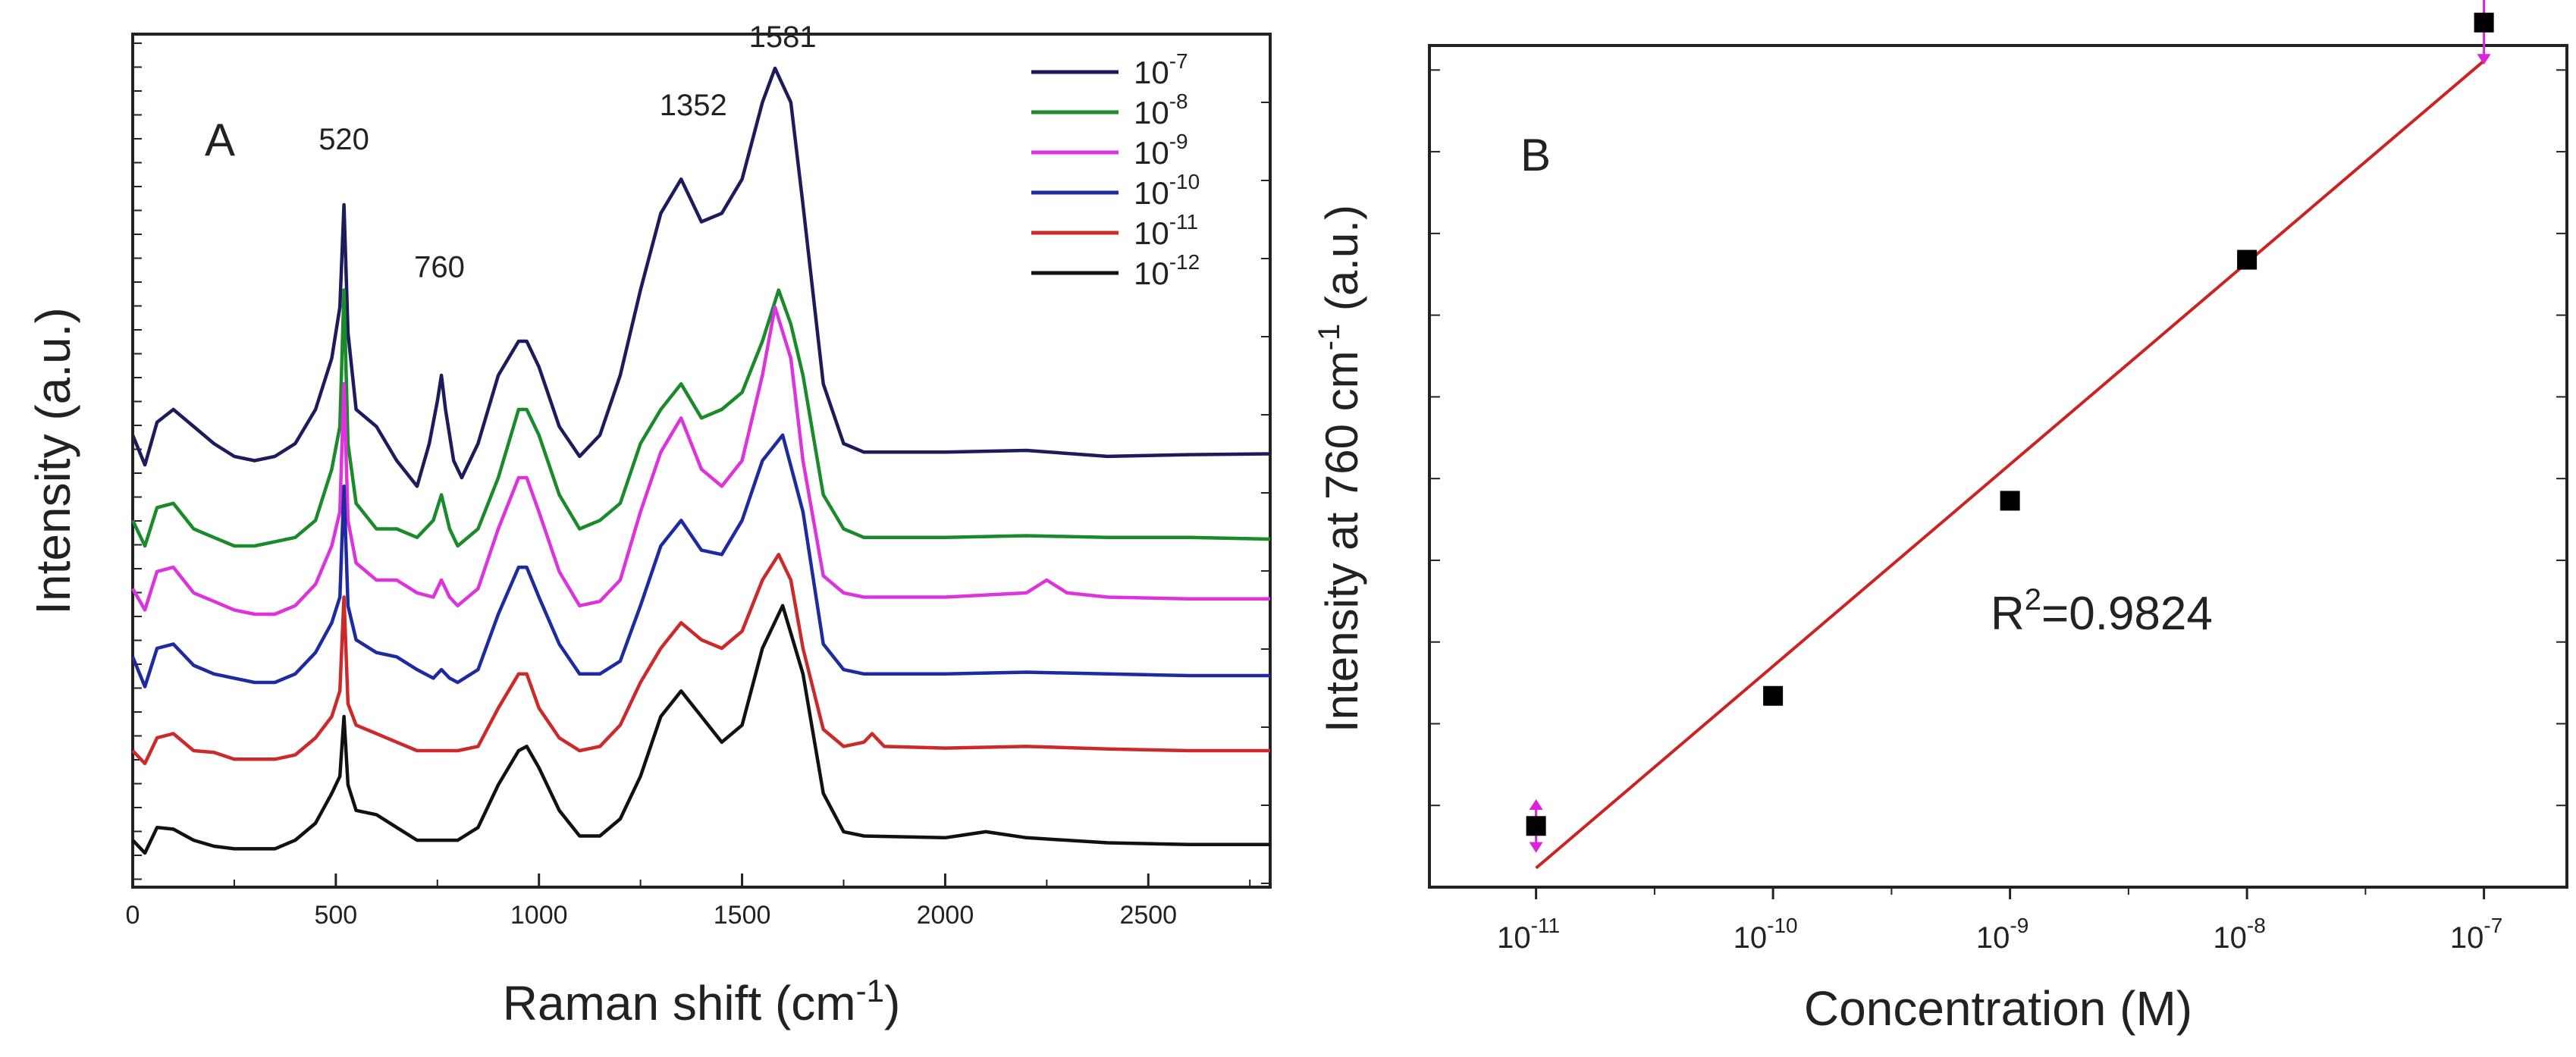 The height and width of the screenshot is (1057, 2576). I want to click on peak-label: 760, so click(439, 267).